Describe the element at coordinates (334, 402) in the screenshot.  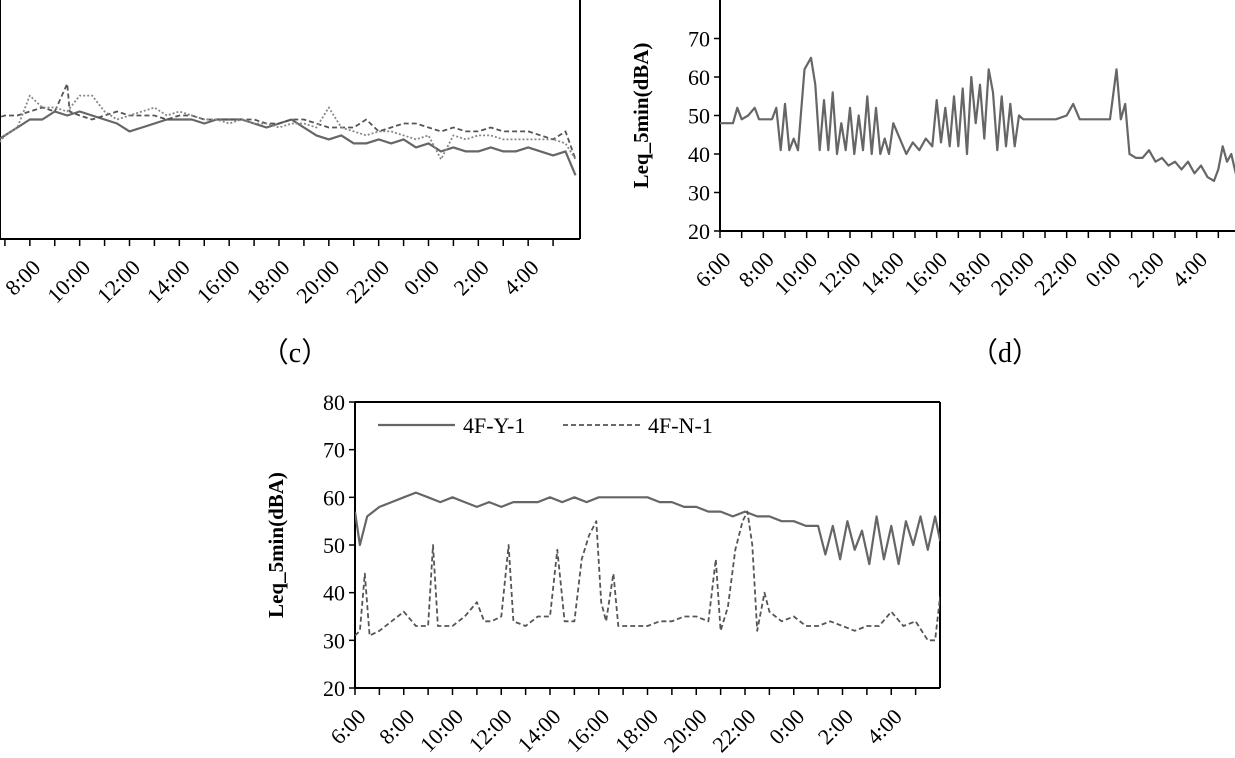
I see `y-tick-label: 80` at that location.